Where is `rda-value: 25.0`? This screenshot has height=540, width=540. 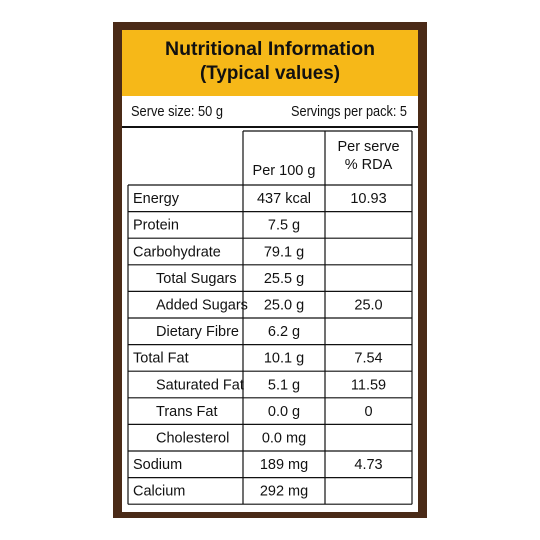 rda-value: 25.0 is located at coordinates (368, 306).